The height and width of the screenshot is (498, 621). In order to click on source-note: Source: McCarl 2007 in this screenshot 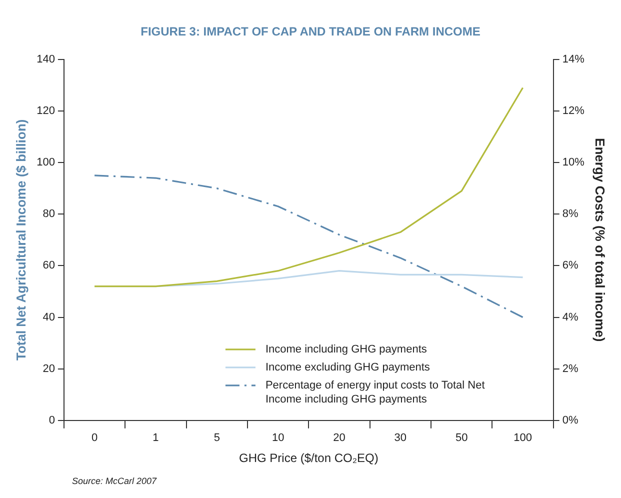, I will do `click(114, 481)`.